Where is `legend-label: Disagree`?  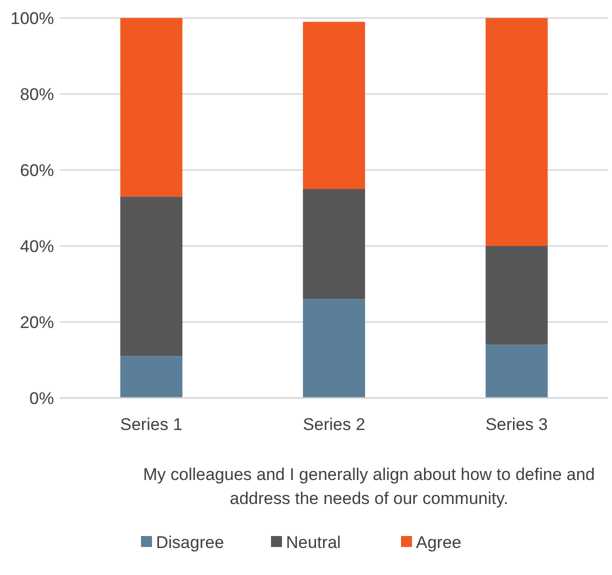
legend-label: Disagree is located at coordinates (190, 542).